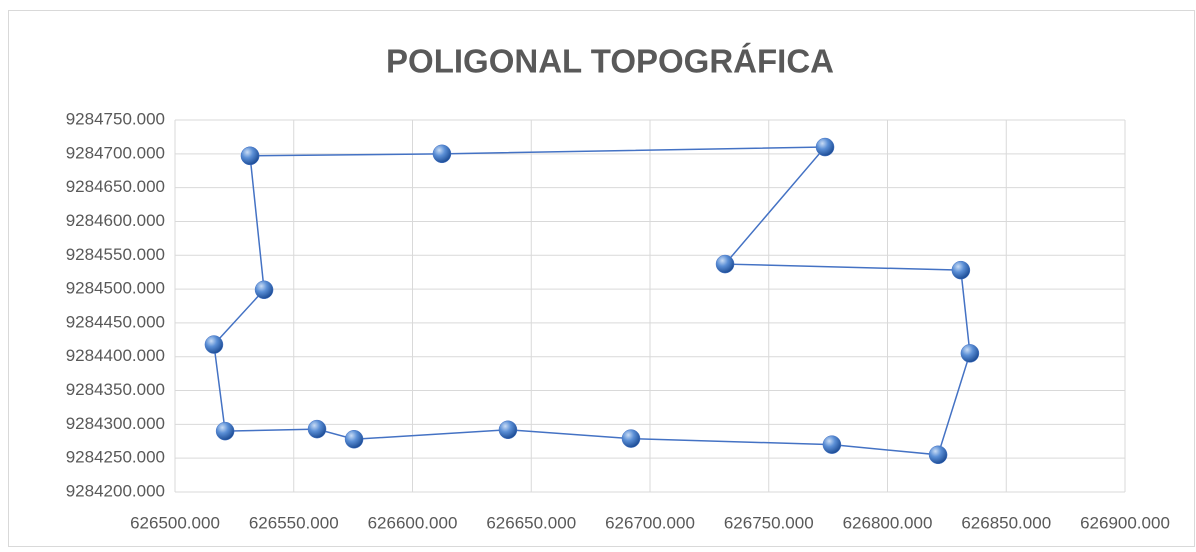 Image resolution: width=1196 pixels, height=552 pixels. Describe the element at coordinates (115, 152) in the screenshot. I see `y-tick-label: 9284700.000` at that location.